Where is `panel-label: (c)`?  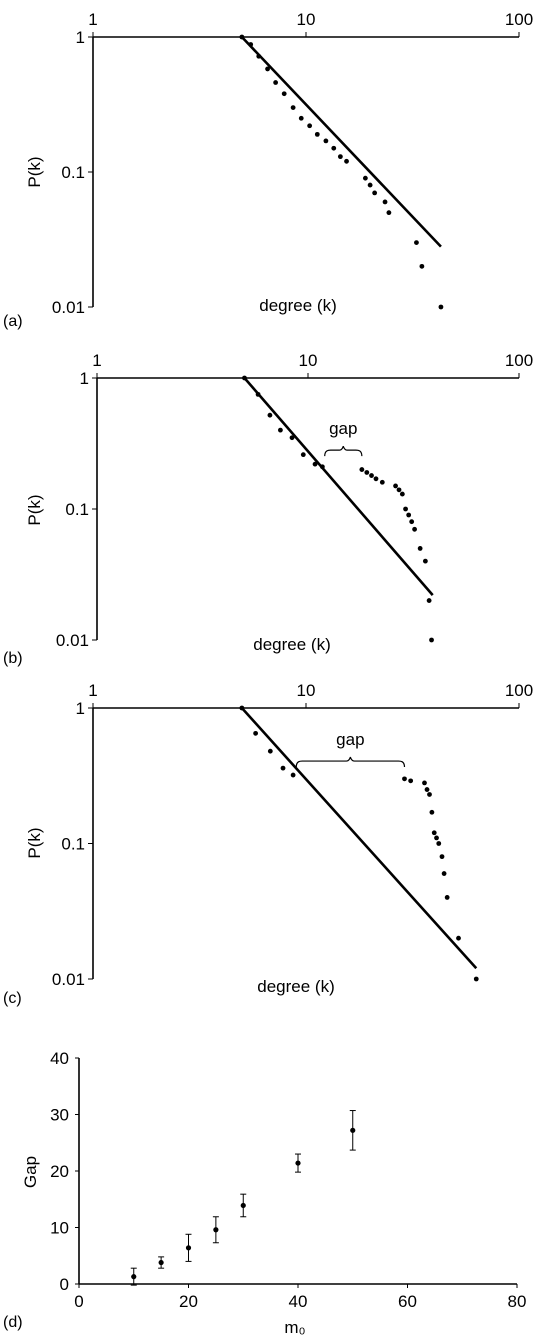
panel-label: (c) is located at coordinates (12, 998).